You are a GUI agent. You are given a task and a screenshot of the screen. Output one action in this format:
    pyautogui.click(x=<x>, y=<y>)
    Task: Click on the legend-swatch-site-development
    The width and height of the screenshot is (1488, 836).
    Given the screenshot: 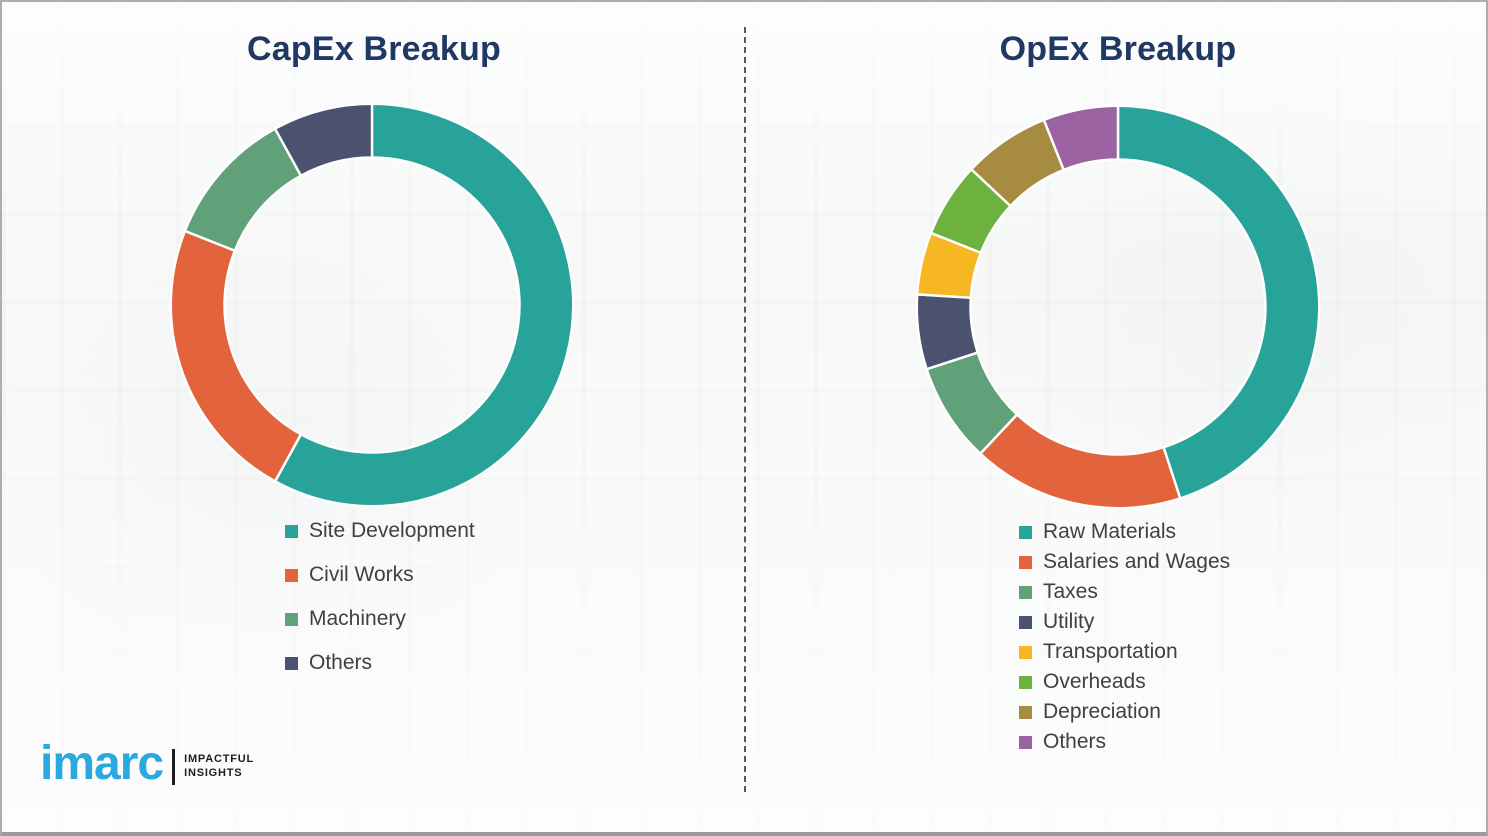 What is the action you would take?
    pyautogui.click(x=291, y=531)
    